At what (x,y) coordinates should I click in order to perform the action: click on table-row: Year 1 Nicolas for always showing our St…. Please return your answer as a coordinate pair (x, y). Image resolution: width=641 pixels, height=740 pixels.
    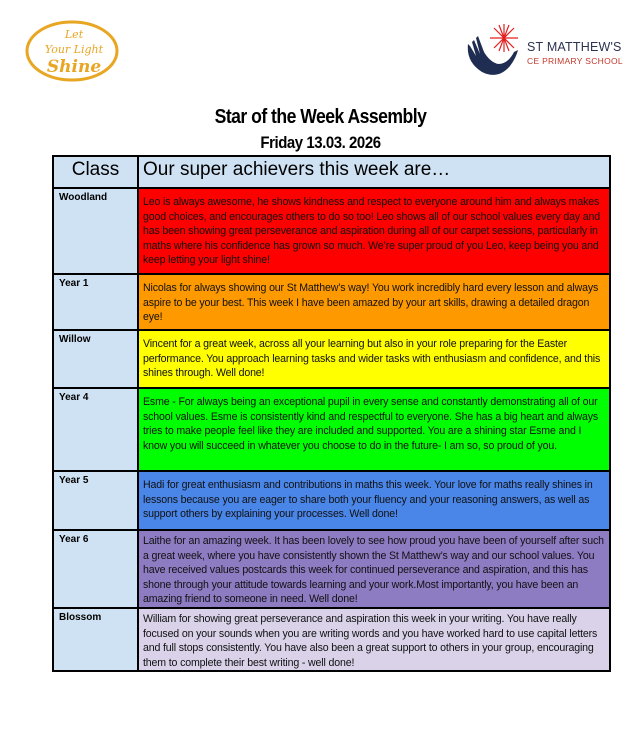
    Looking at the image, I should click on (331, 302).